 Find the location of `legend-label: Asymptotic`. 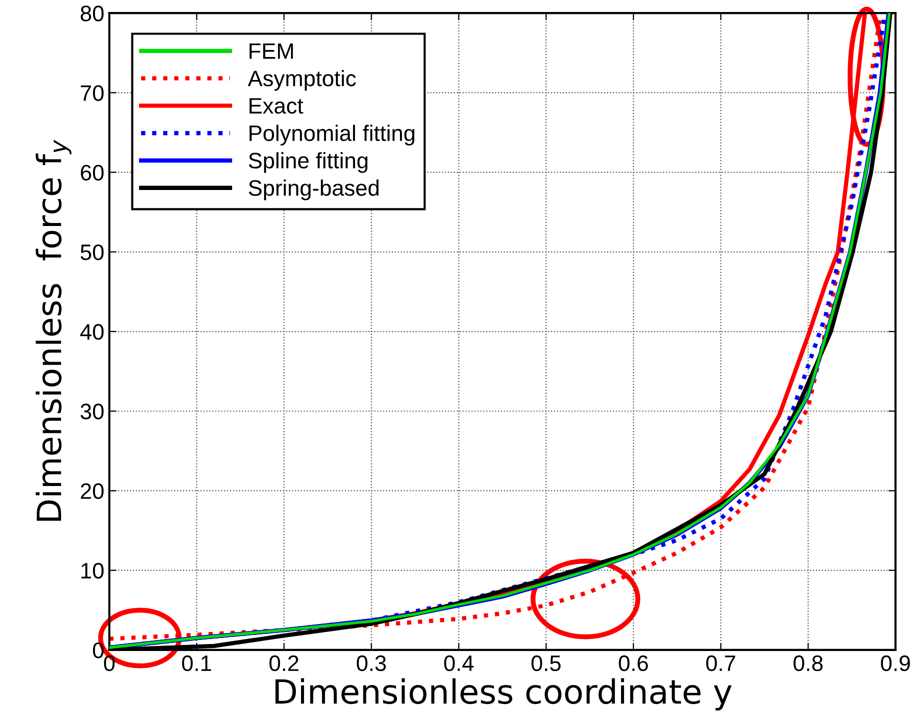

legend-label: Asymptotic is located at coordinates (302, 80).